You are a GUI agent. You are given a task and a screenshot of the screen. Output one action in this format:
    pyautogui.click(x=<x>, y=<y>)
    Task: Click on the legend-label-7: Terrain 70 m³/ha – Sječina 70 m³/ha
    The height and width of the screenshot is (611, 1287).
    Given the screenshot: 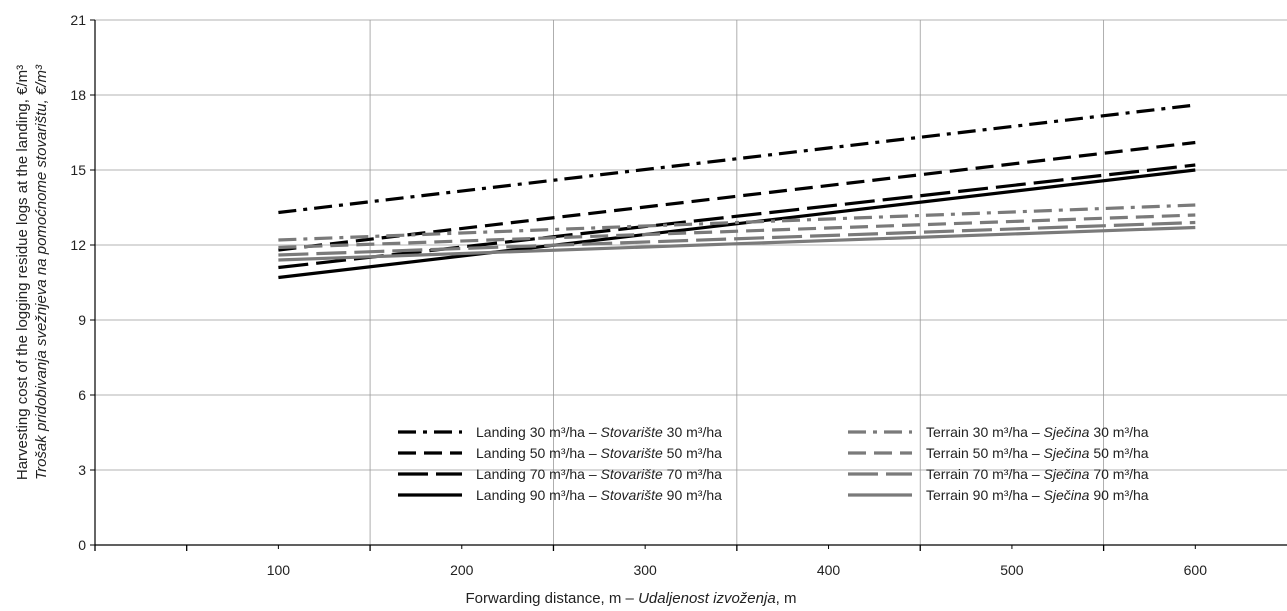 What is the action you would take?
    pyautogui.click(x=1037, y=474)
    